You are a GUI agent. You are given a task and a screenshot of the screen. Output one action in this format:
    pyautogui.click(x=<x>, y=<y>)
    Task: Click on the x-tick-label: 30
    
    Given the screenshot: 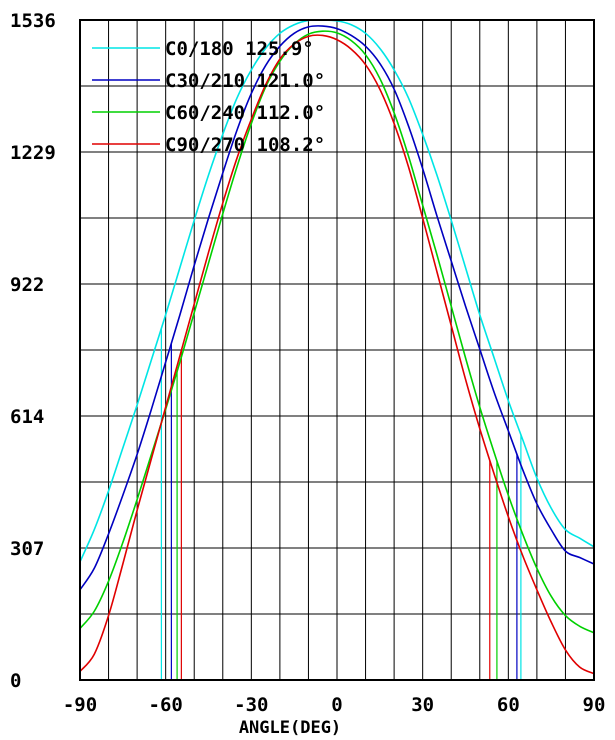 What is the action you would take?
    pyautogui.click(x=422, y=705)
    